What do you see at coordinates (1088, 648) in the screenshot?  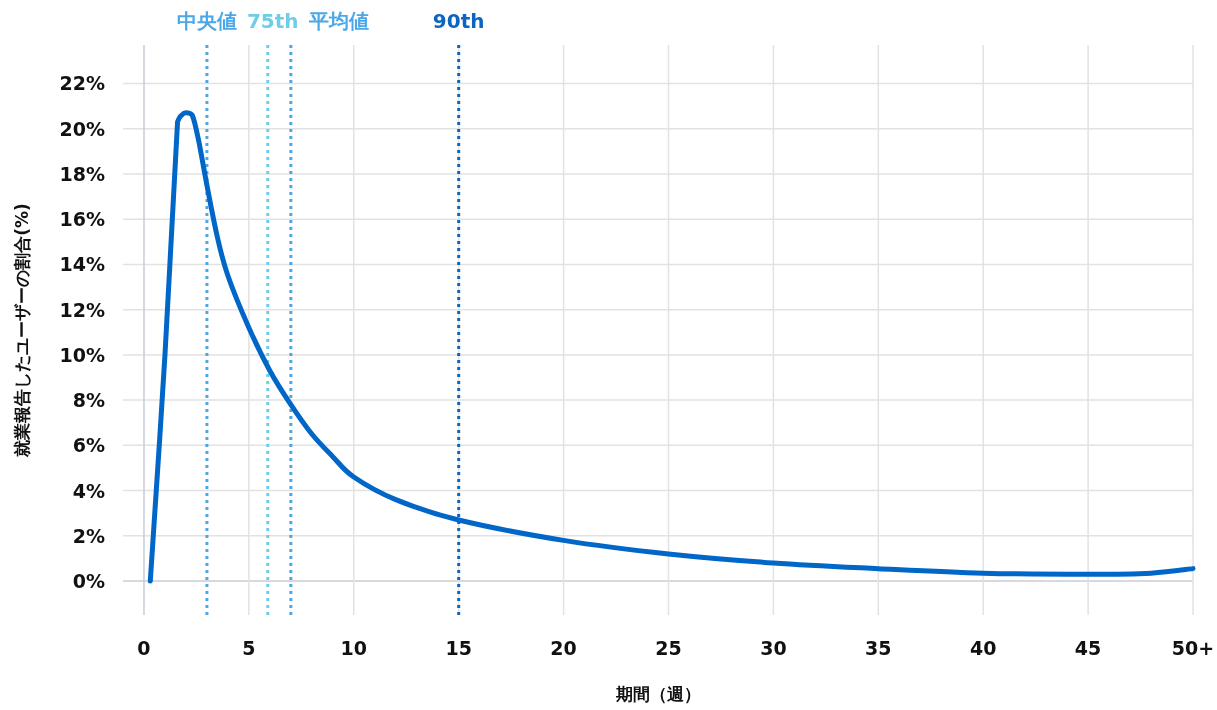 I see `x-tick-label: 45` at bounding box center [1088, 648].